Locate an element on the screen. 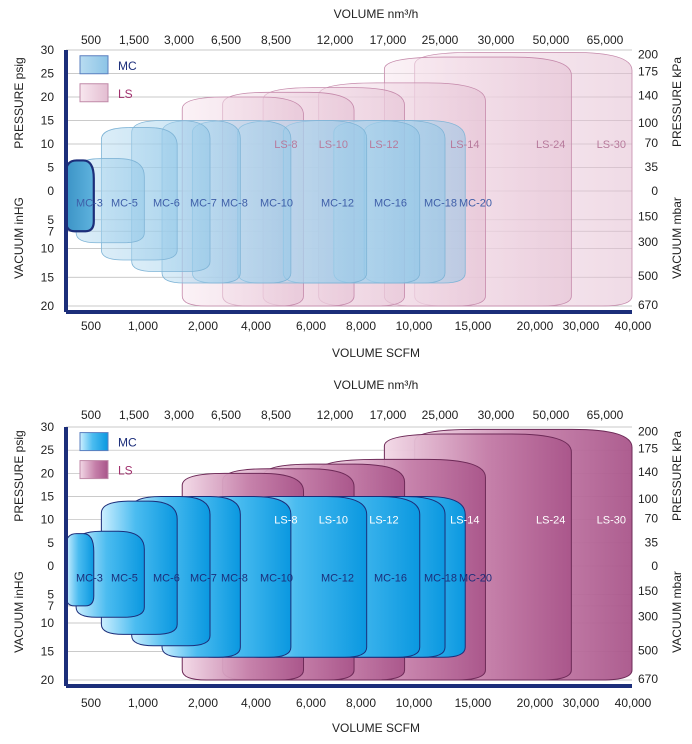 The height and width of the screenshot is (744, 692). mc-label-mc-6: MC-6 is located at coordinates (166, 204).